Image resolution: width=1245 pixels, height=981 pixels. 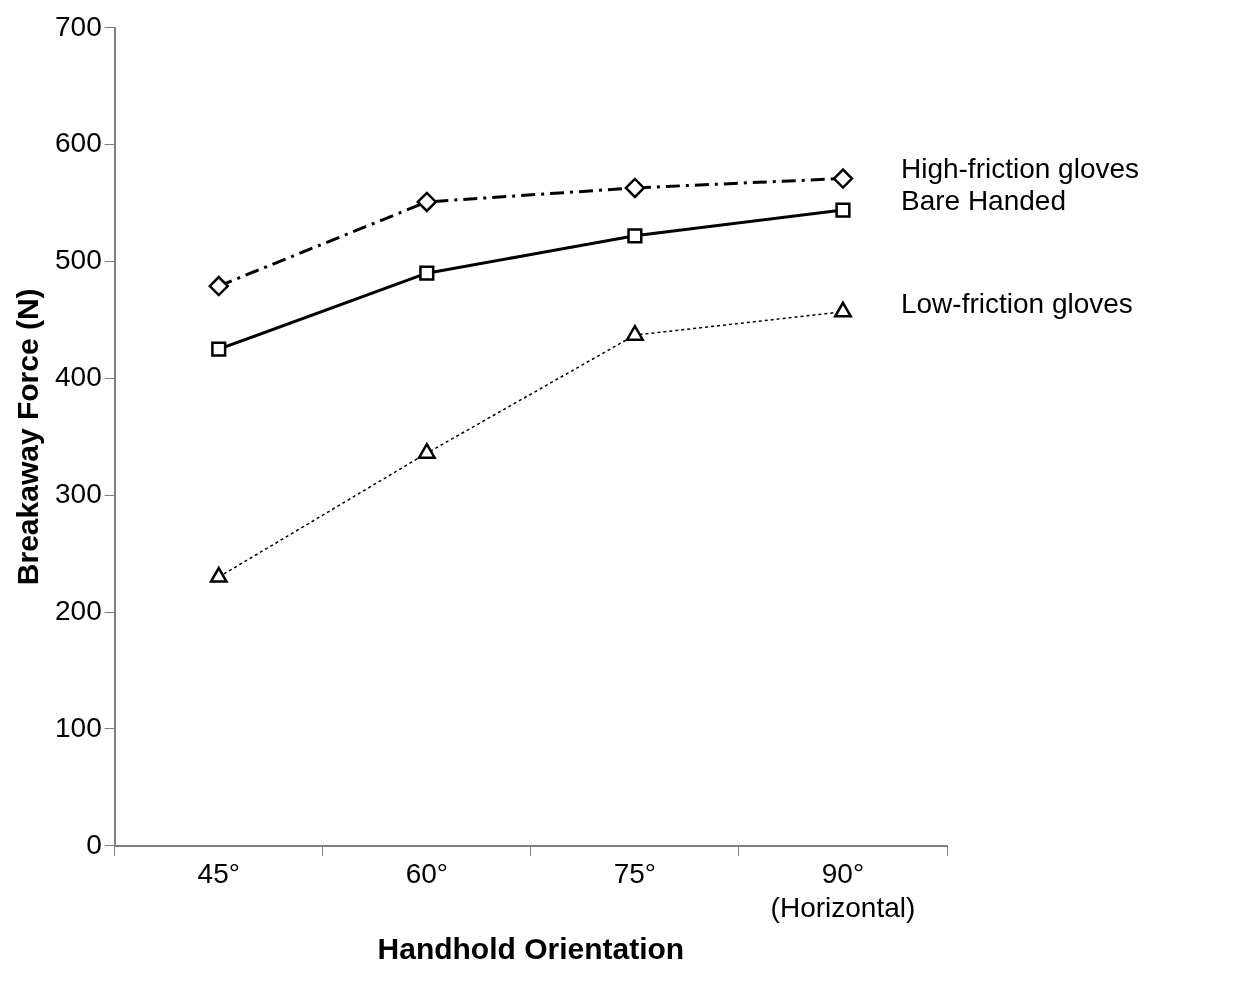 I want to click on y-axis-title: Breakaway Force (N), so click(x=28, y=437).